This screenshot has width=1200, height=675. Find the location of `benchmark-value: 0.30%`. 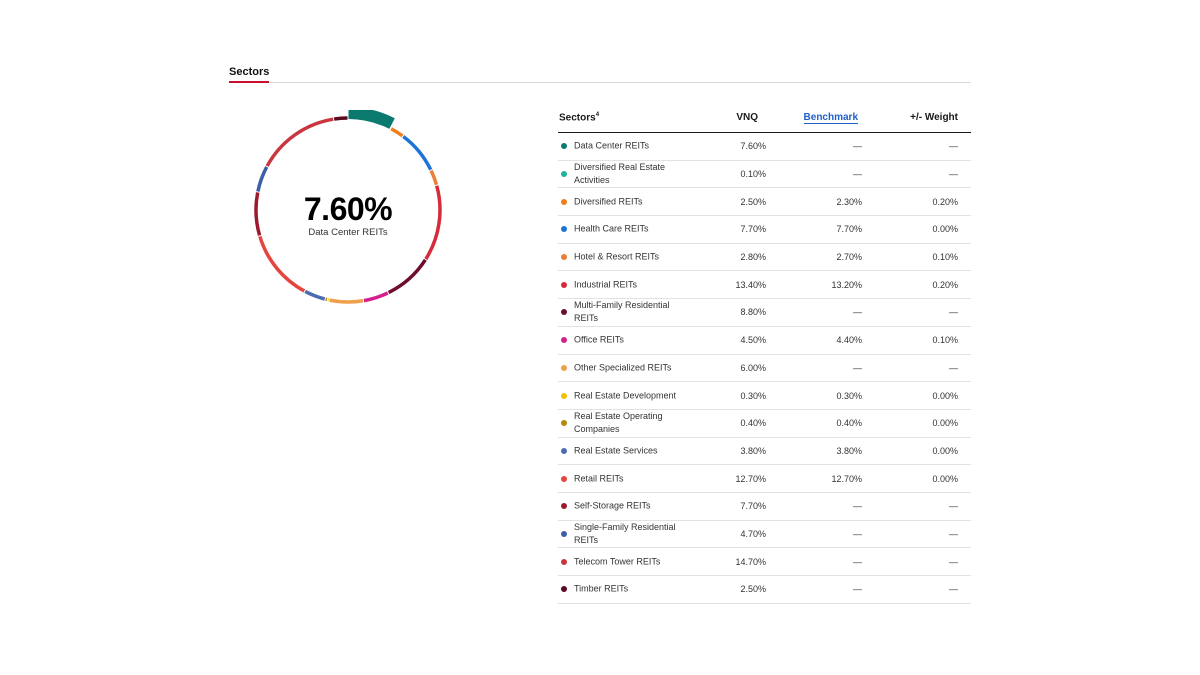

benchmark-value: 0.30% is located at coordinates (849, 395).